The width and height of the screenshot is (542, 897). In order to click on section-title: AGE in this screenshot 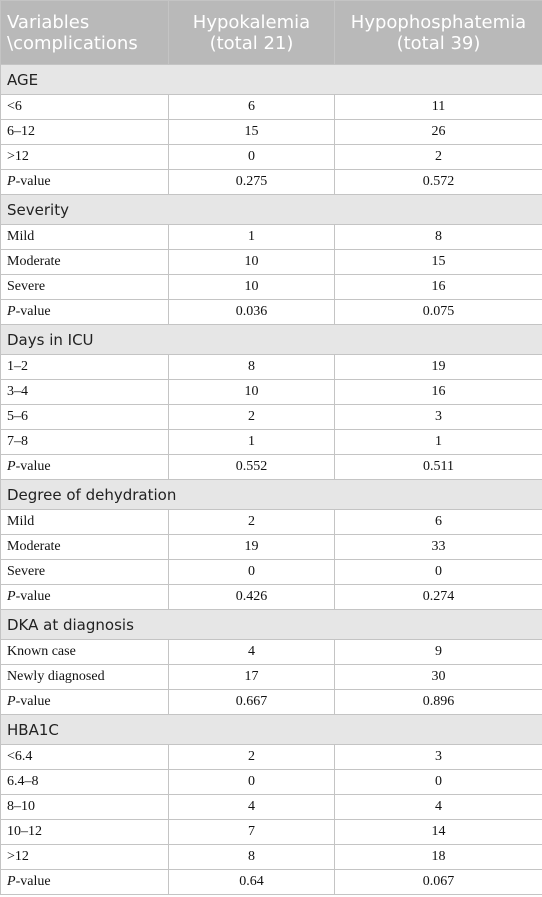, I will do `click(271, 79)`.